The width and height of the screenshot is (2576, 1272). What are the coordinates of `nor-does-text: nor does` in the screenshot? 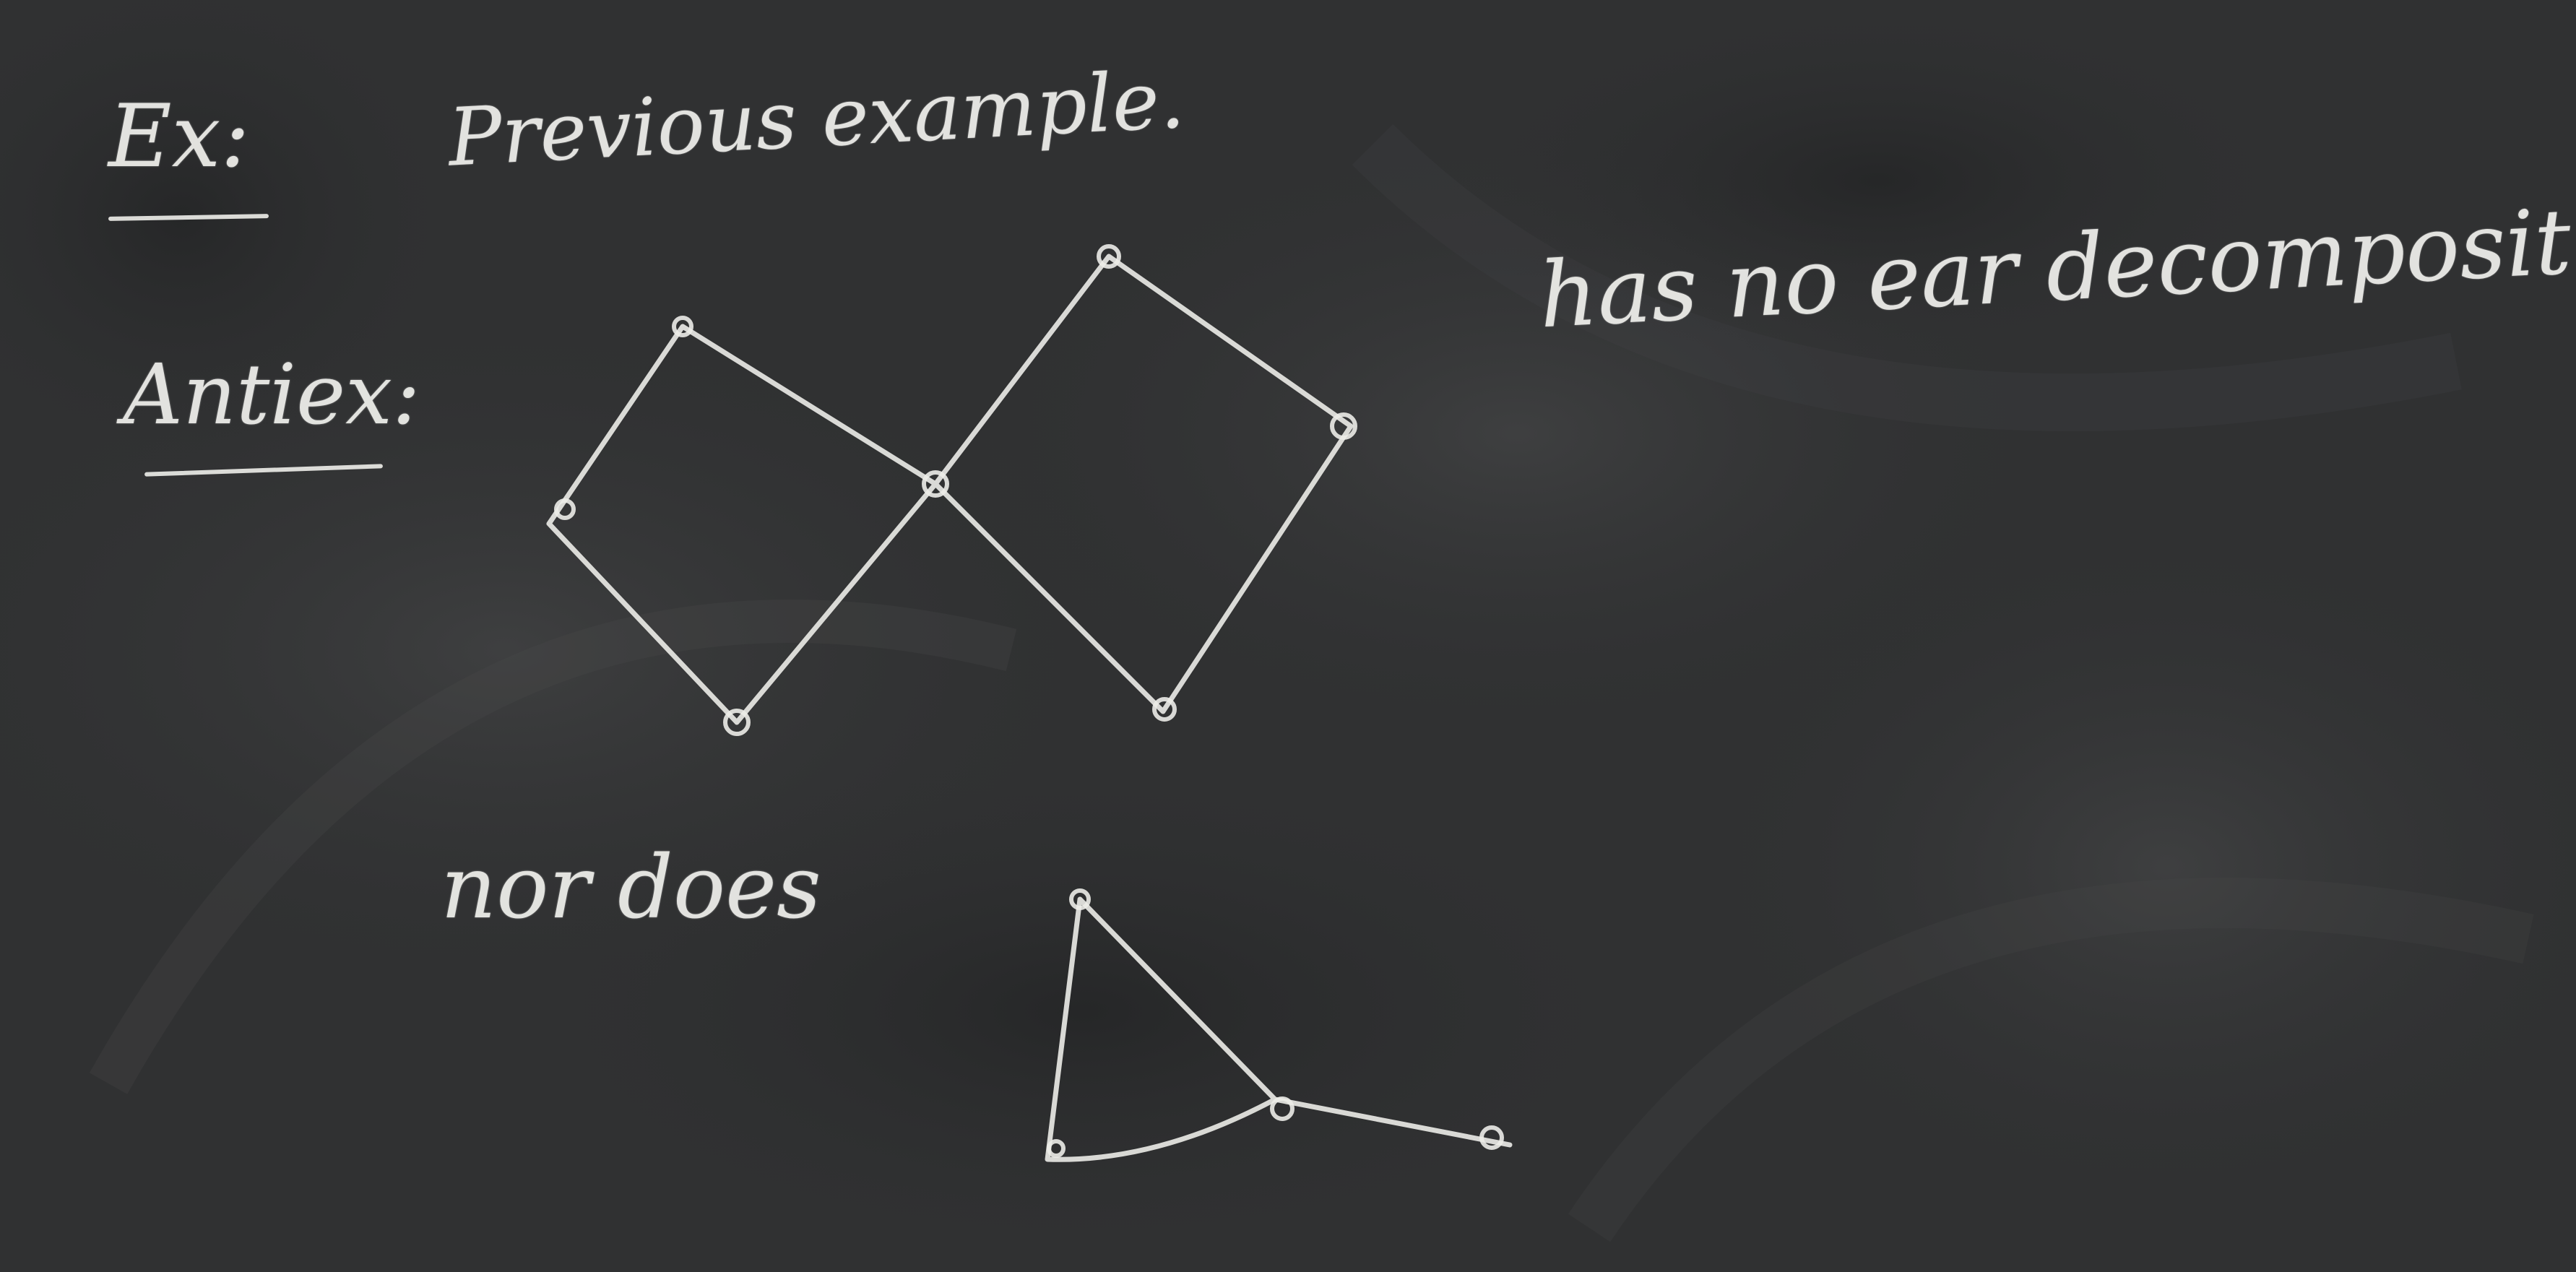 It's located at (631, 888).